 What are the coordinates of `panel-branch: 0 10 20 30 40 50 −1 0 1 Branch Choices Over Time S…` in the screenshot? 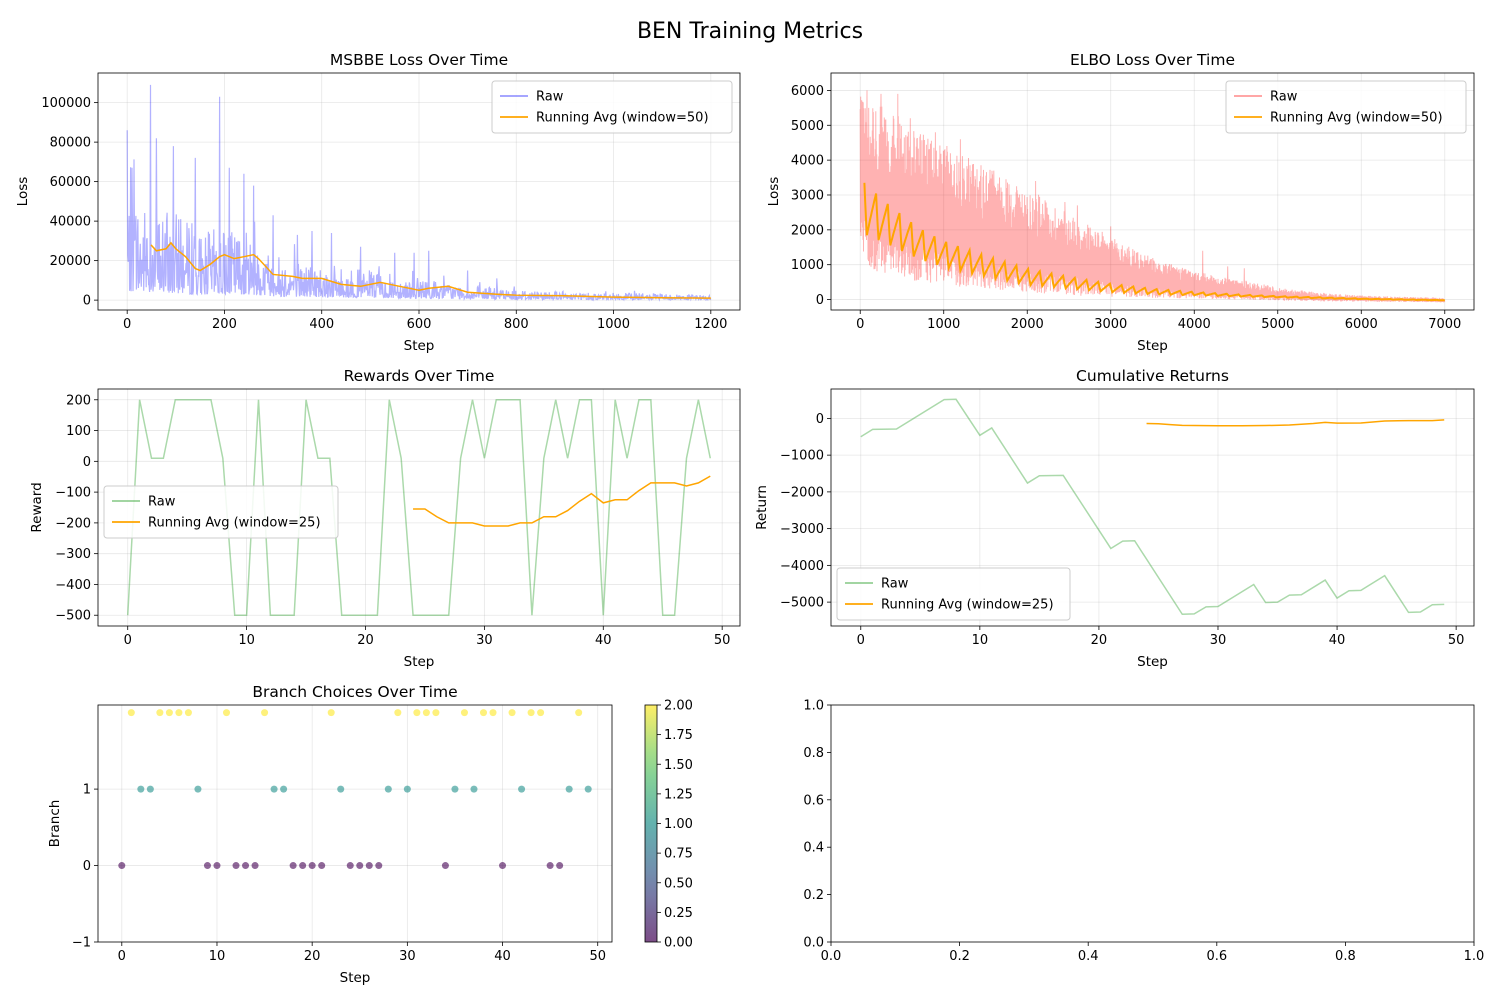 It's located at (370, 834).